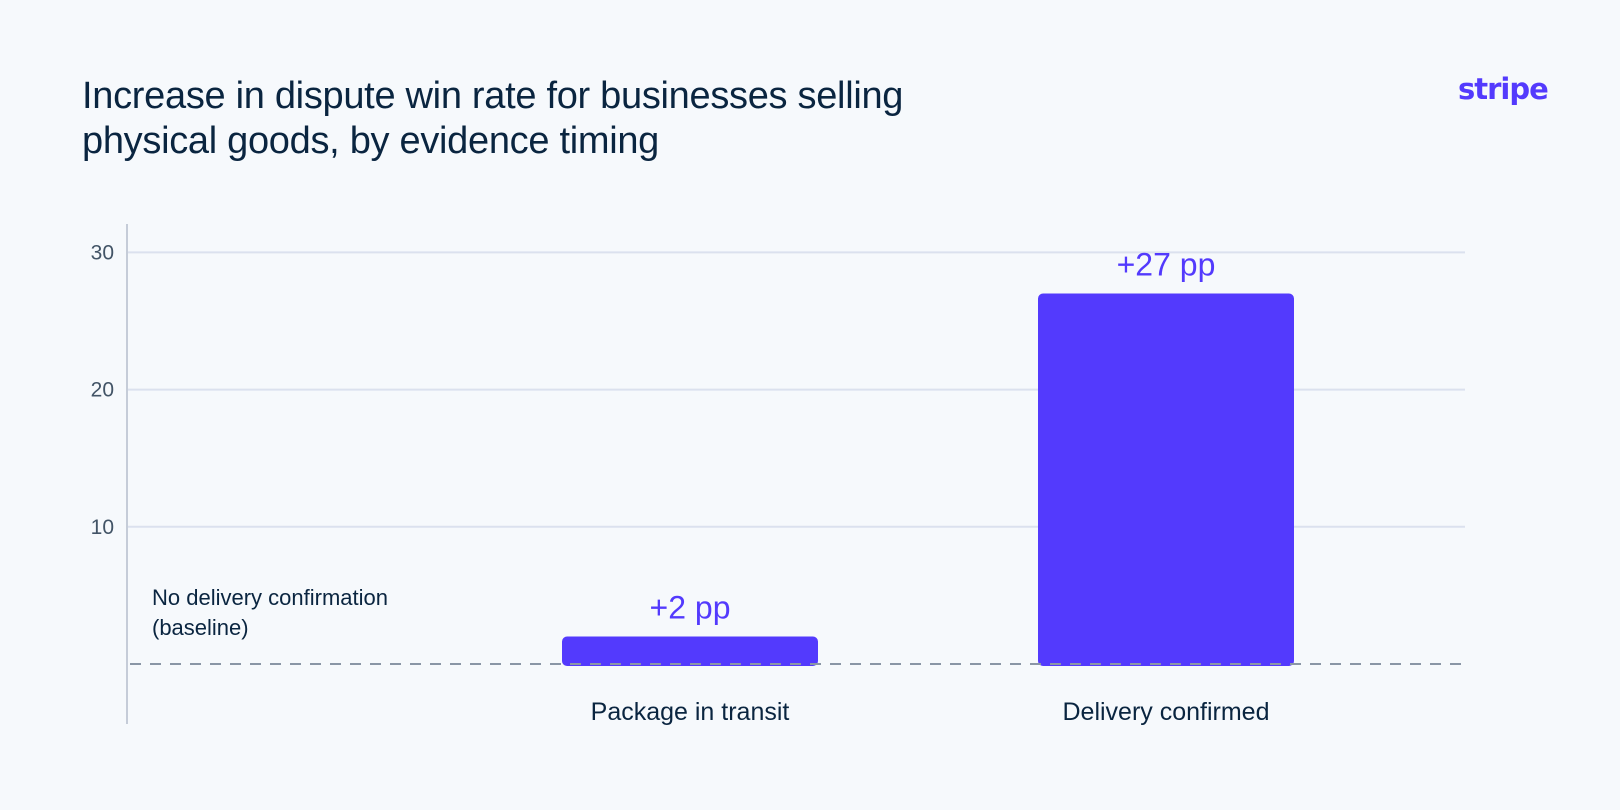  What do you see at coordinates (1165, 712) in the screenshot?
I see `category-label: Delivery confirmed` at bounding box center [1165, 712].